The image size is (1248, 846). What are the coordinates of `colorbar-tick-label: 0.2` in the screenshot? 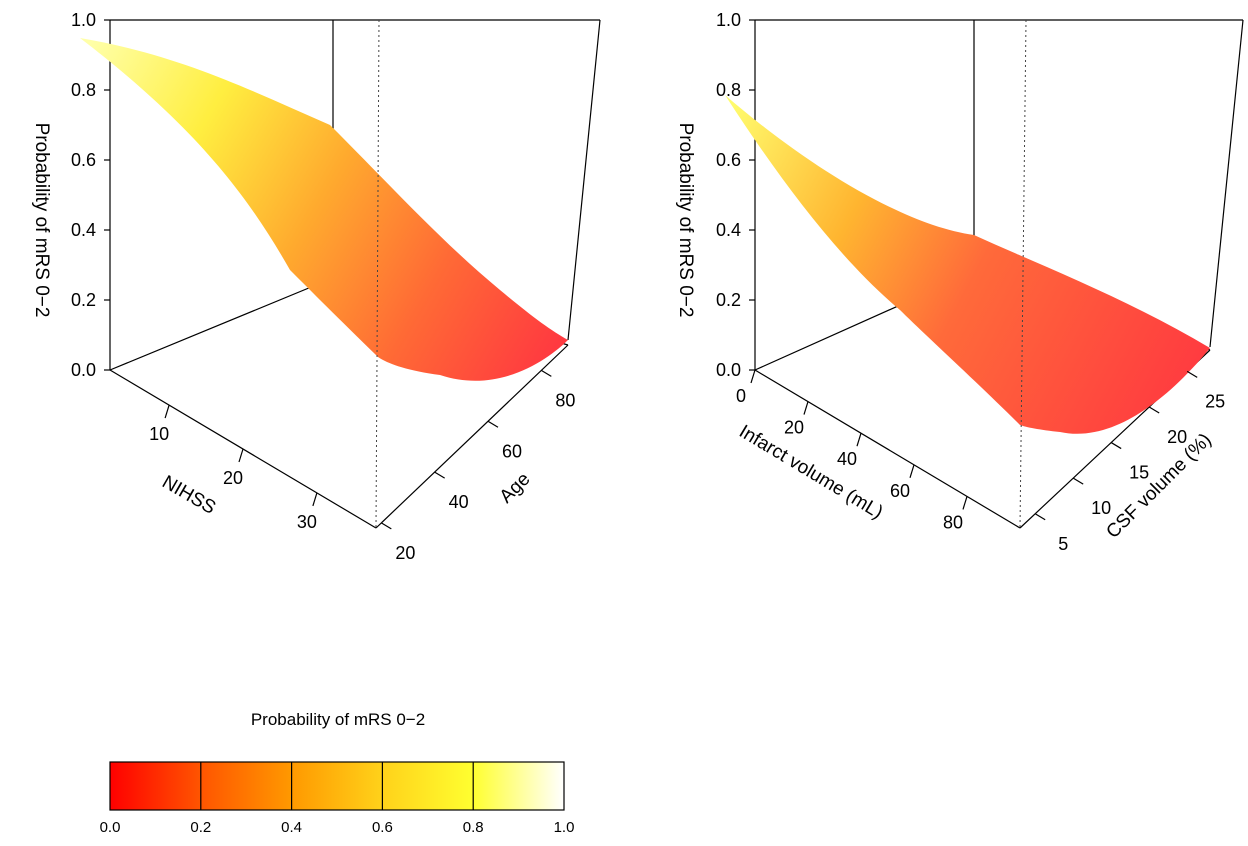 It's located at (200, 827).